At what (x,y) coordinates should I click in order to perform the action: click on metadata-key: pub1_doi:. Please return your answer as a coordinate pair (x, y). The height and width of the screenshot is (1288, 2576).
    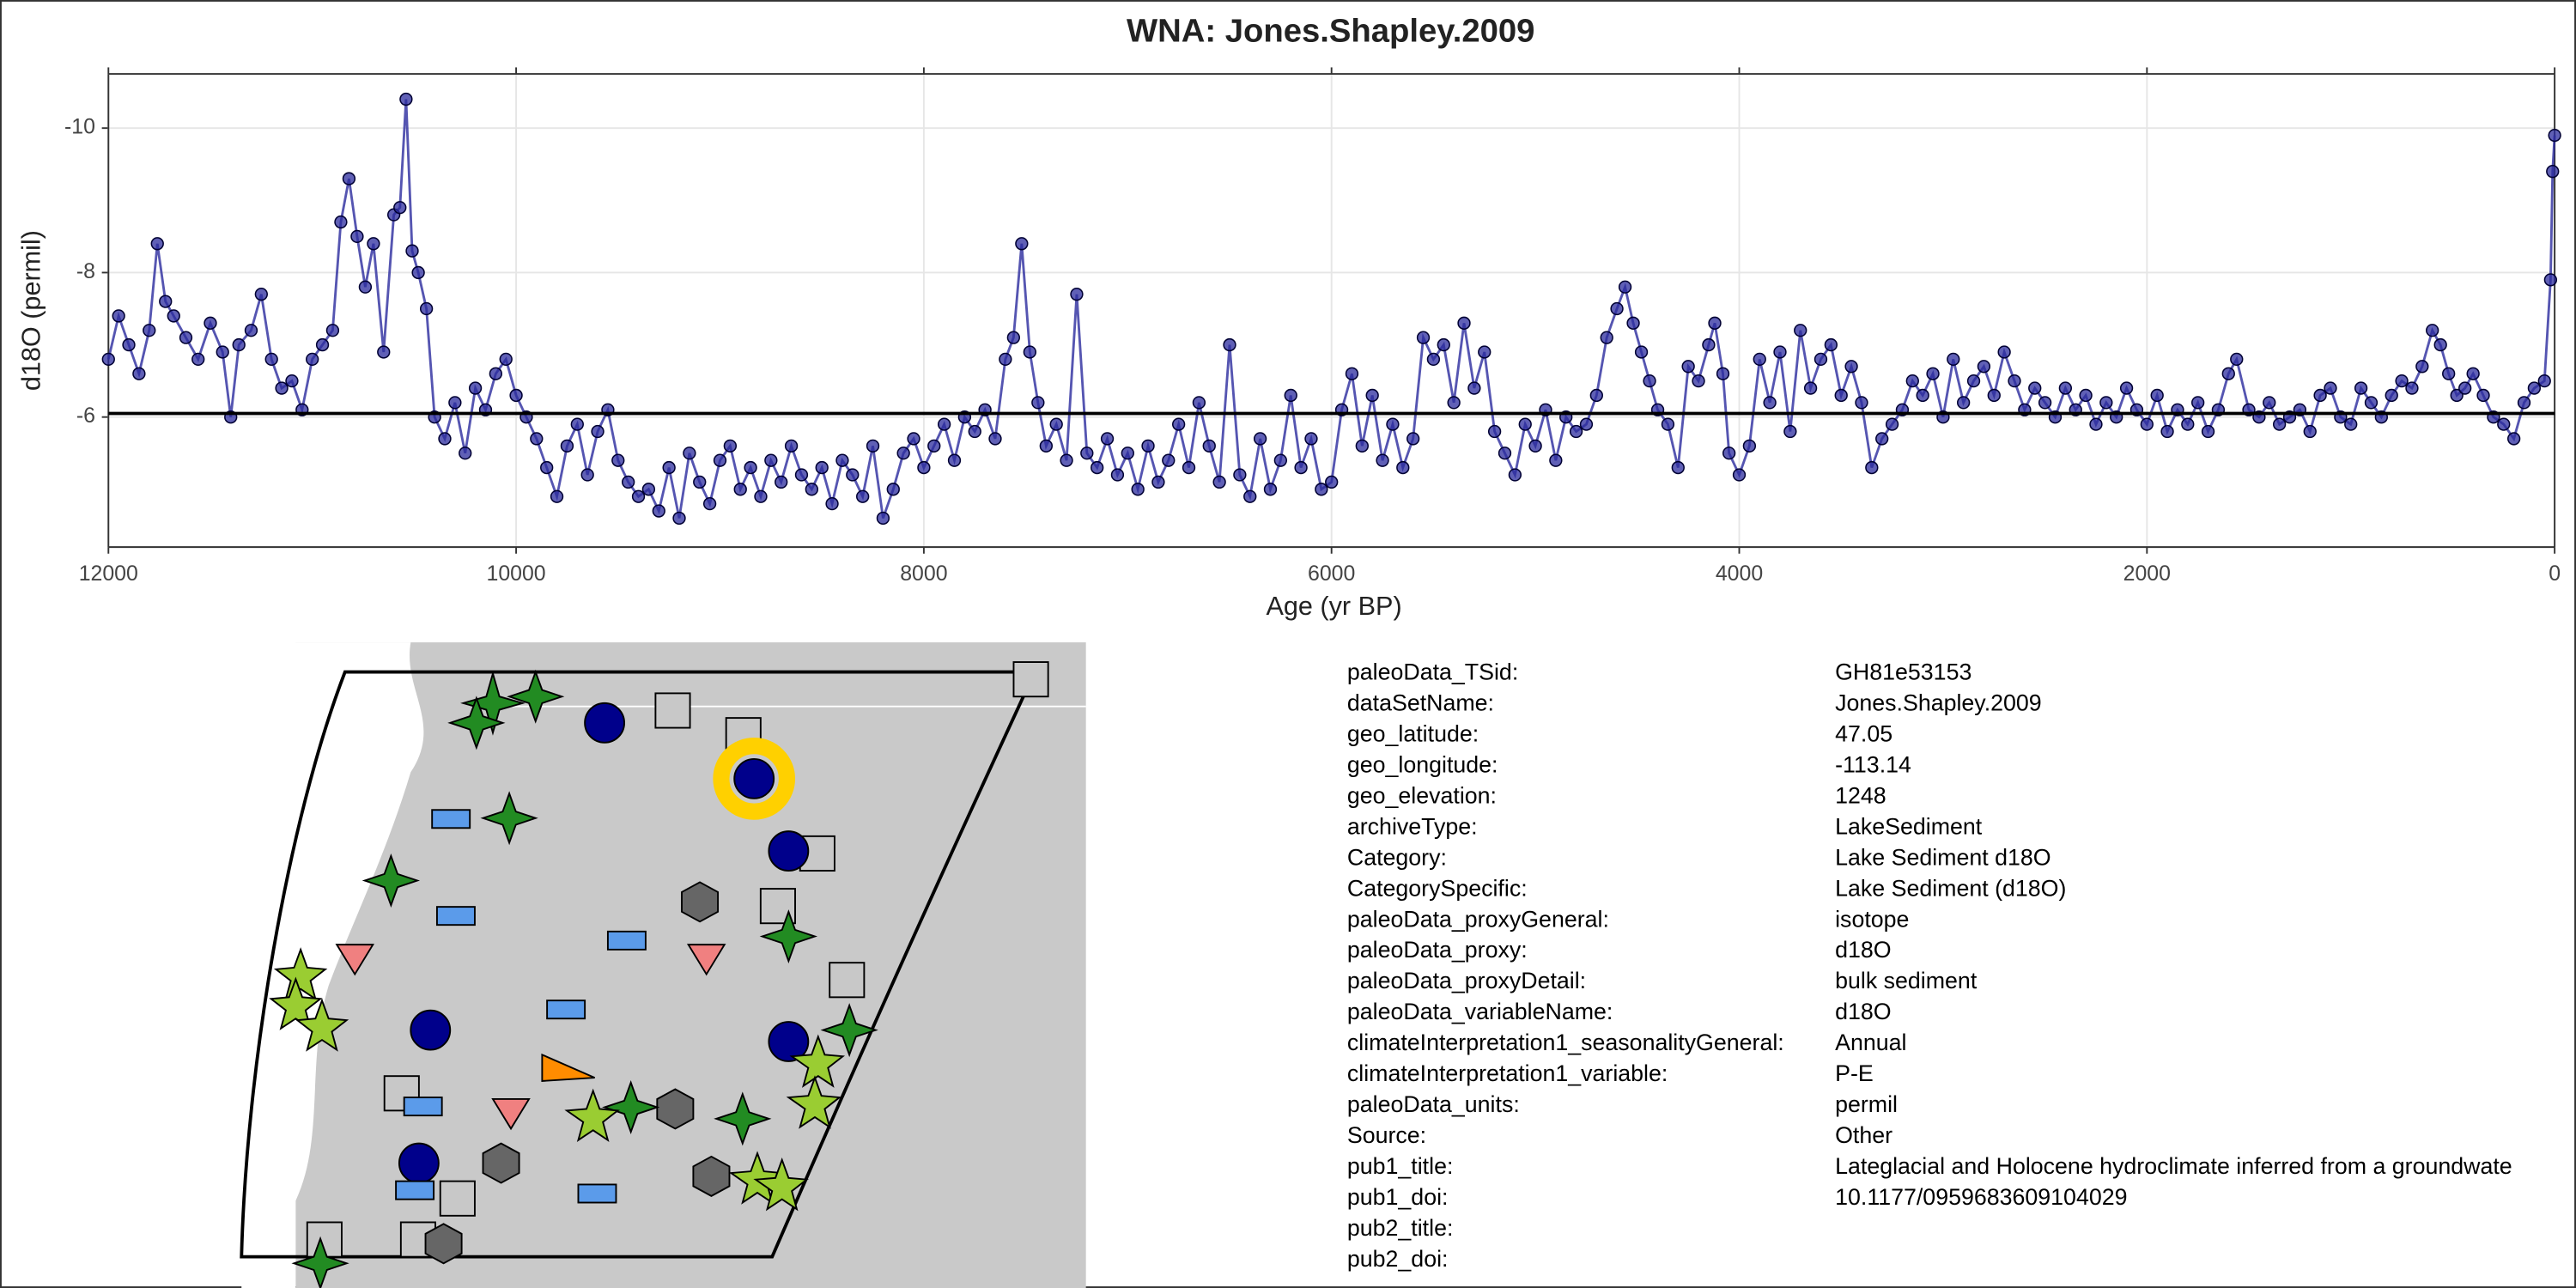
    Looking at the image, I should click on (1398, 1197).